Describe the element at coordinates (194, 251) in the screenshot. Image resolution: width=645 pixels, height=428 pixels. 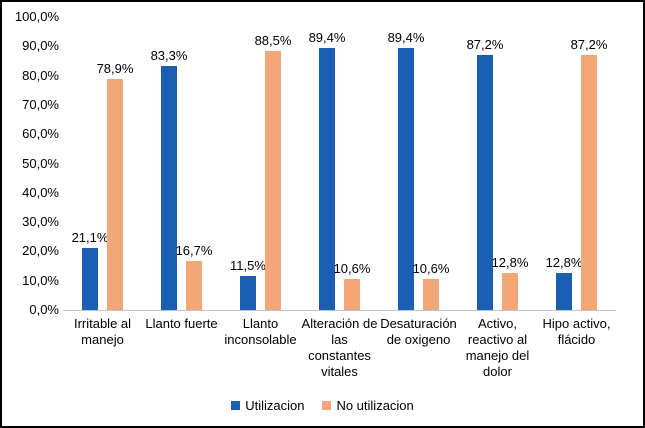
I see `bar-value-label: 16,7%` at that location.